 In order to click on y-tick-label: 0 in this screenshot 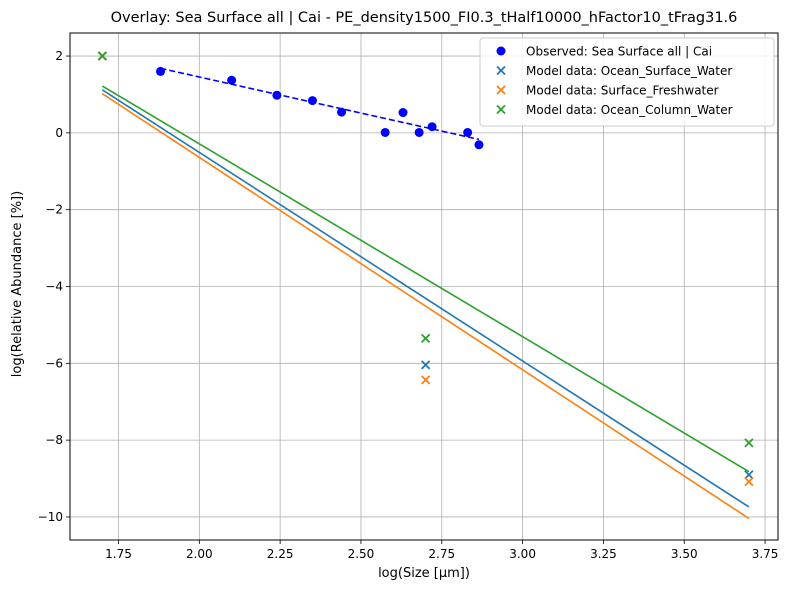, I will do `click(59, 133)`.